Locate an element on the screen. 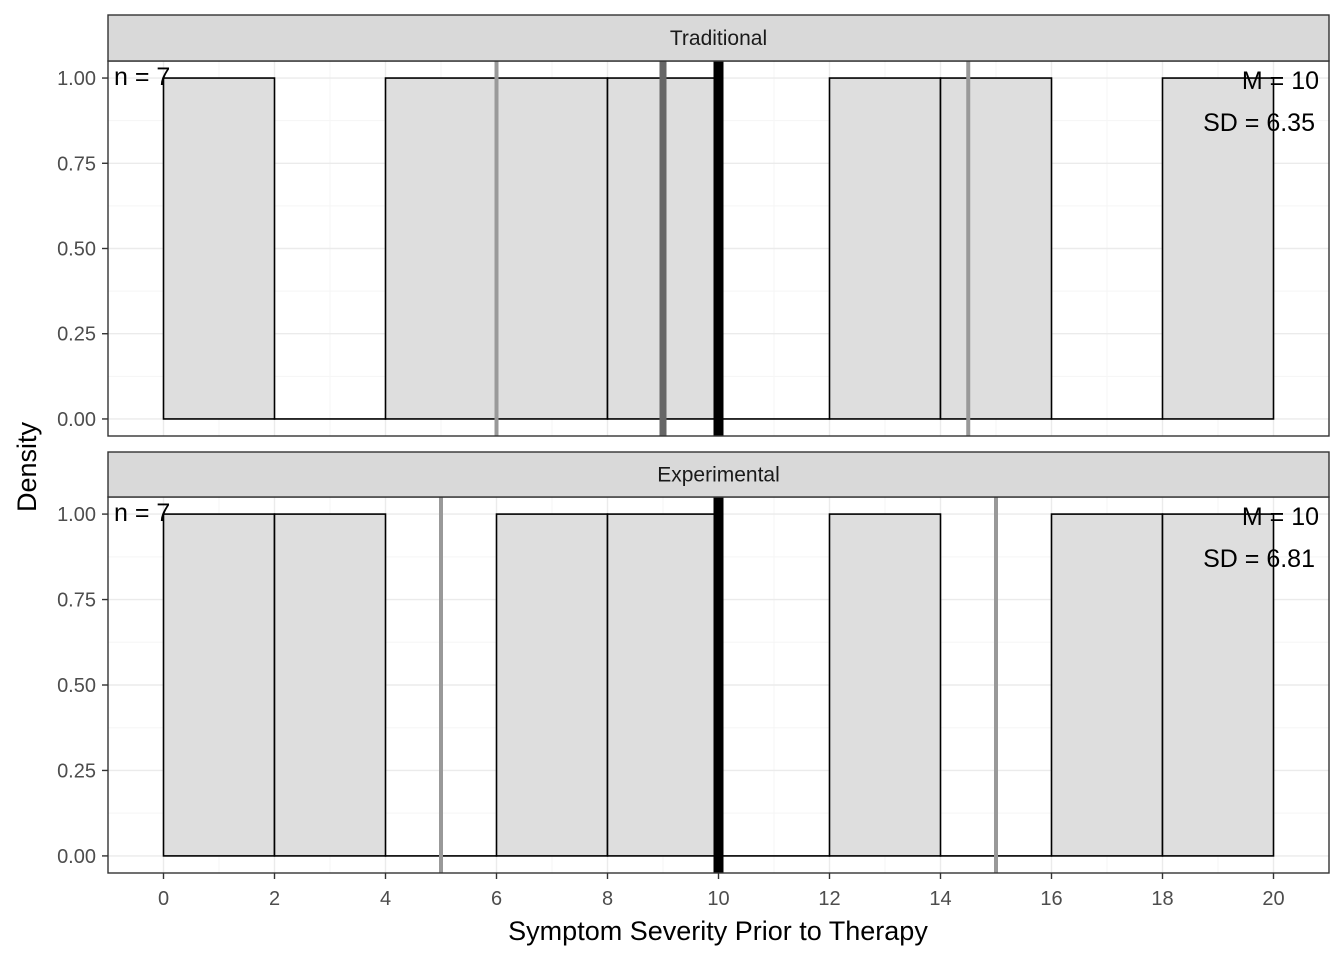  x-tick-label: 10 is located at coordinates (718, 899).